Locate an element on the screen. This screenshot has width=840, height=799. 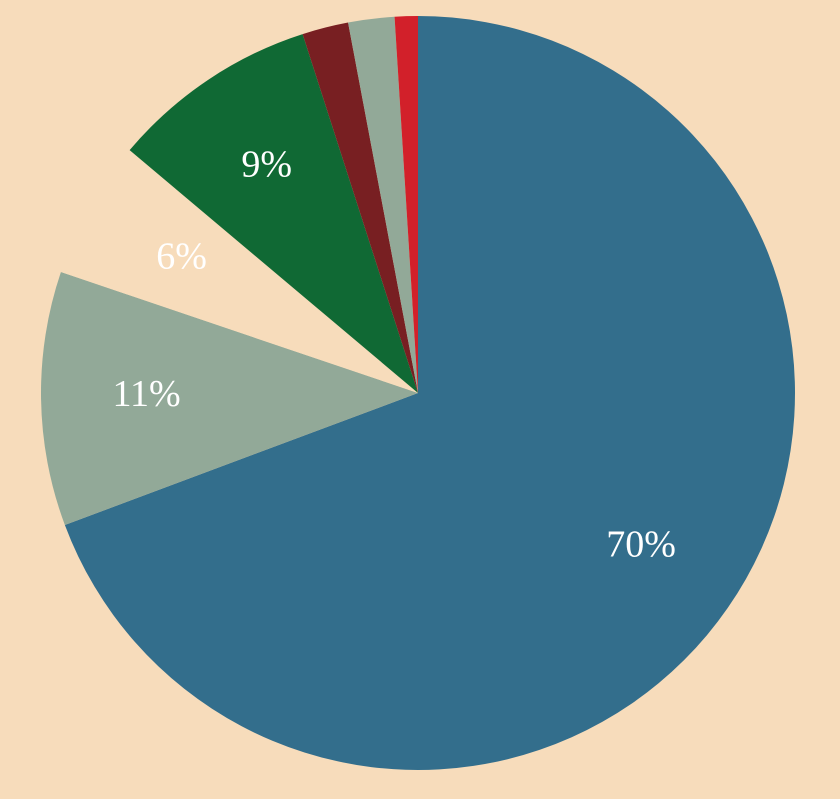
slice-label: 70% is located at coordinates (641, 544).